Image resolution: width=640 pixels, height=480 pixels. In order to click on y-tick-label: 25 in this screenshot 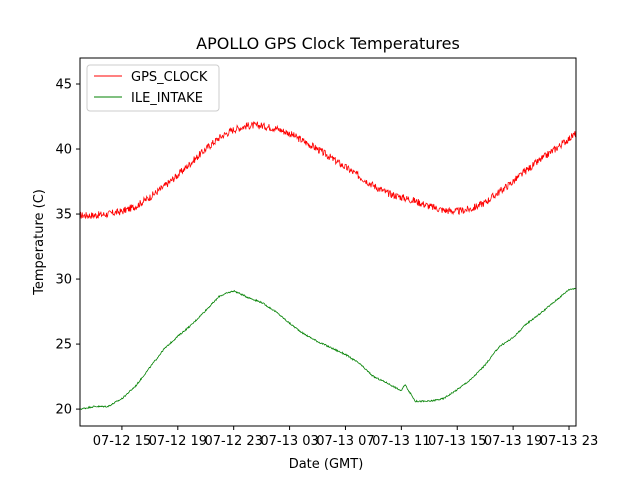, I will do `click(63, 345)`.